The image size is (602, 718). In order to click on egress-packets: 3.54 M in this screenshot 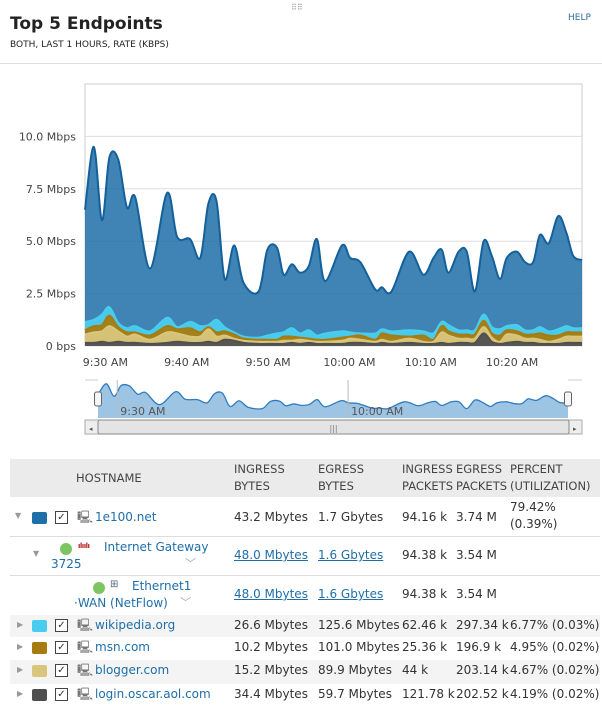, I will do `click(476, 594)`.